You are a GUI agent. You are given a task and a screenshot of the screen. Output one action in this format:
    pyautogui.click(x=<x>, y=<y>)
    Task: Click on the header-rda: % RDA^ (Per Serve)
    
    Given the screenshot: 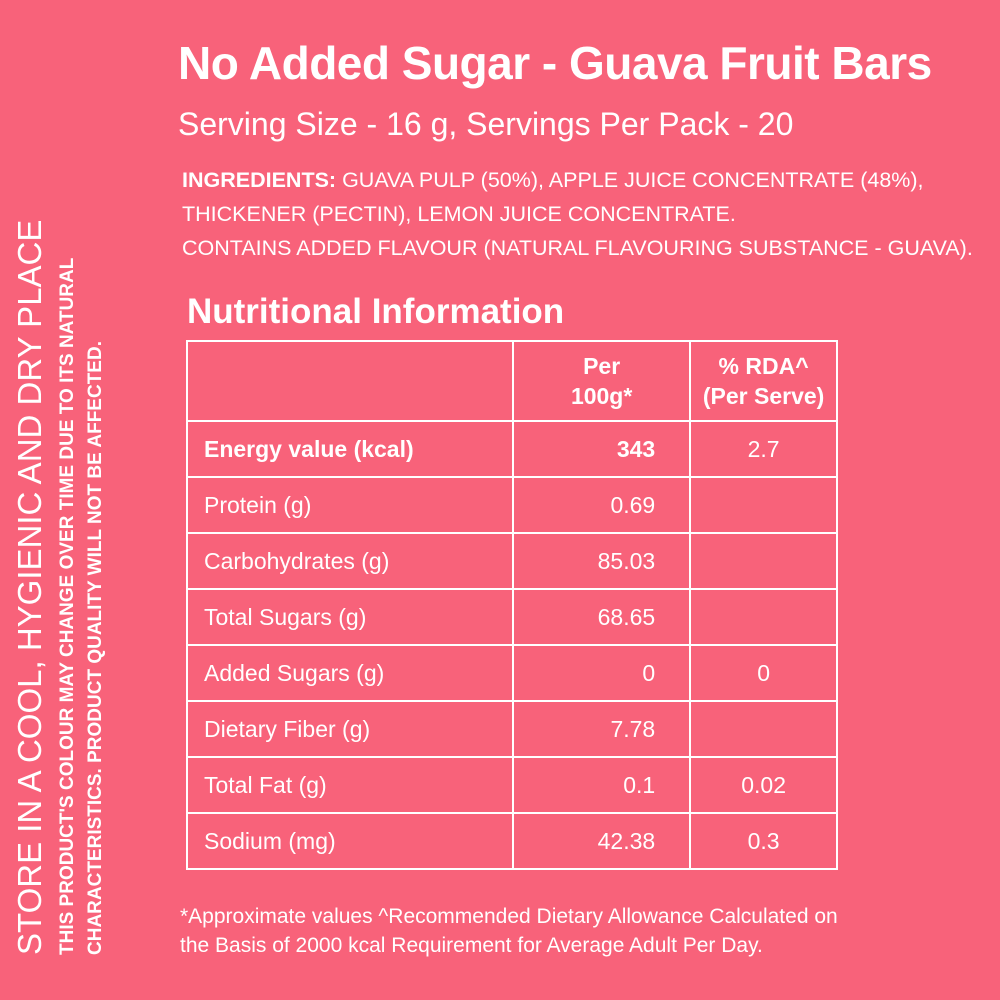 What is the action you would take?
    pyautogui.click(x=763, y=381)
    